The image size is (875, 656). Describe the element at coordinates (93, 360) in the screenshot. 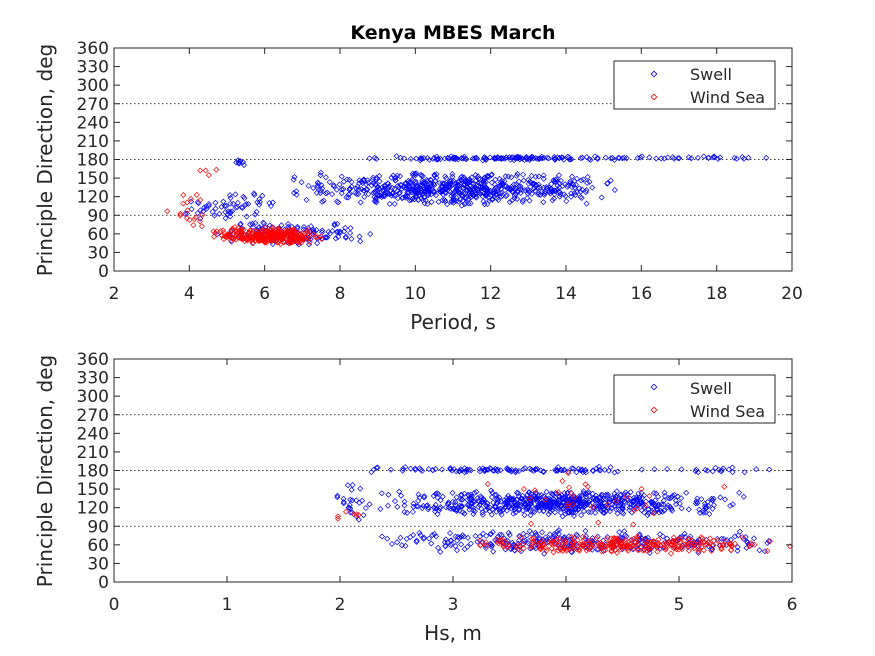

I see `hs-ytick-label: 360` at that location.